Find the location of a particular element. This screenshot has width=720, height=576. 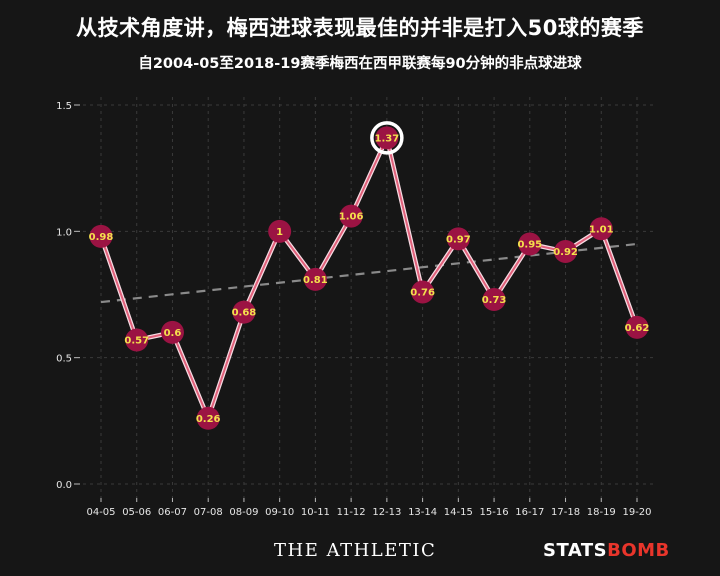

data-label: 0.6 is located at coordinates (173, 333).